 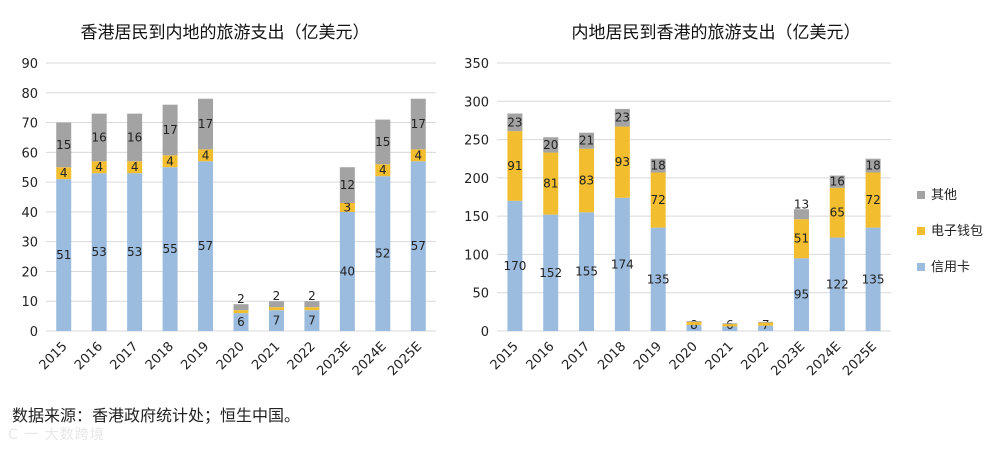 What do you see at coordinates (957, 231) in the screenshot?
I see `legend-label-ewallet: 电子钱包` at bounding box center [957, 231].